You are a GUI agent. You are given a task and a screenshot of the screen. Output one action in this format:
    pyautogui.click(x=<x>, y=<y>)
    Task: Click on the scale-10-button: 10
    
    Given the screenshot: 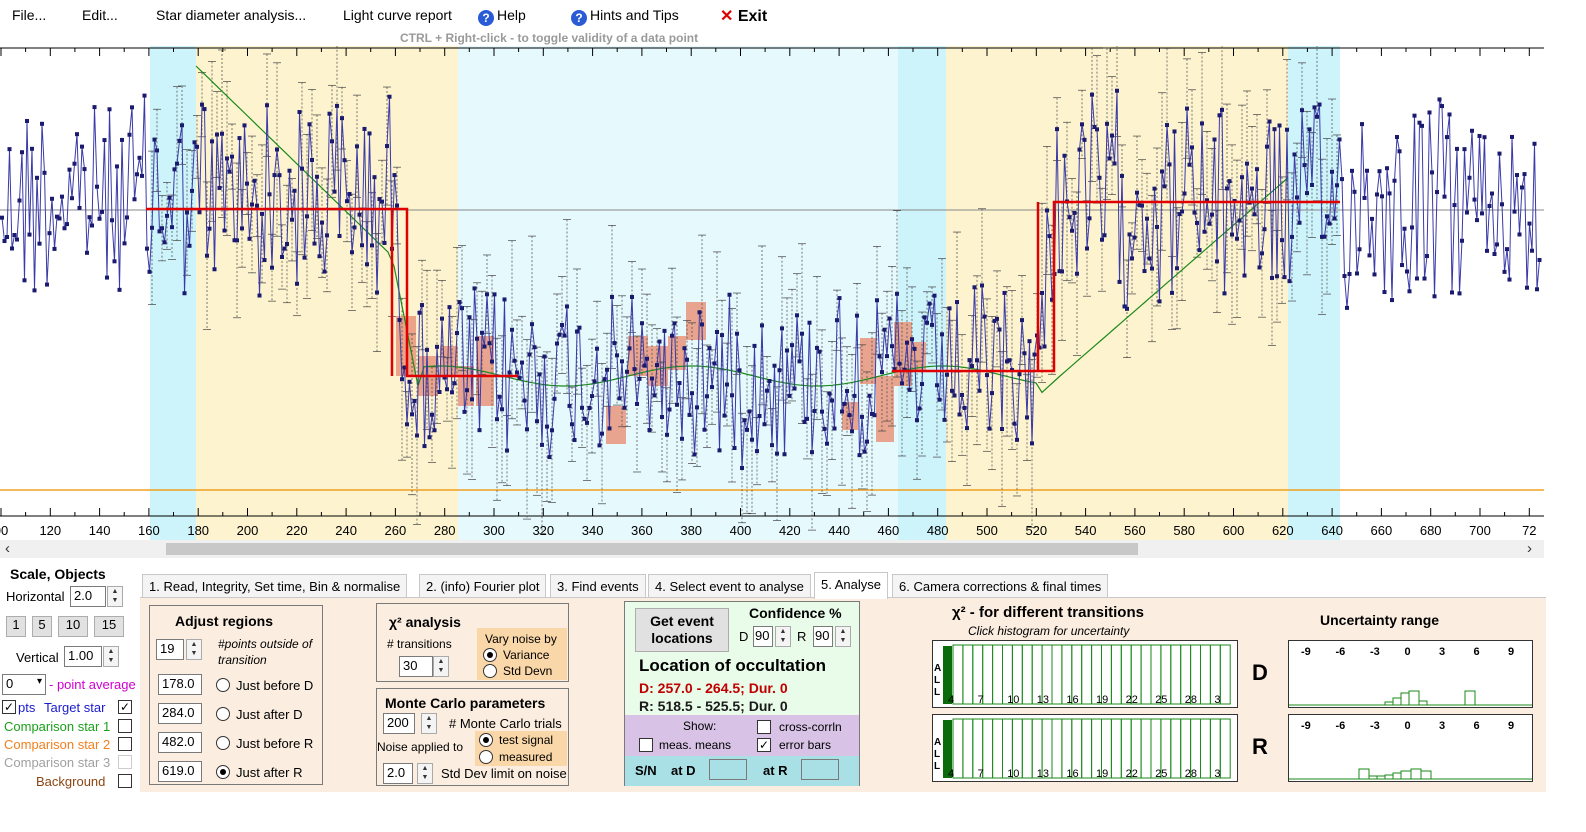 What is the action you would take?
    pyautogui.click(x=73, y=626)
    